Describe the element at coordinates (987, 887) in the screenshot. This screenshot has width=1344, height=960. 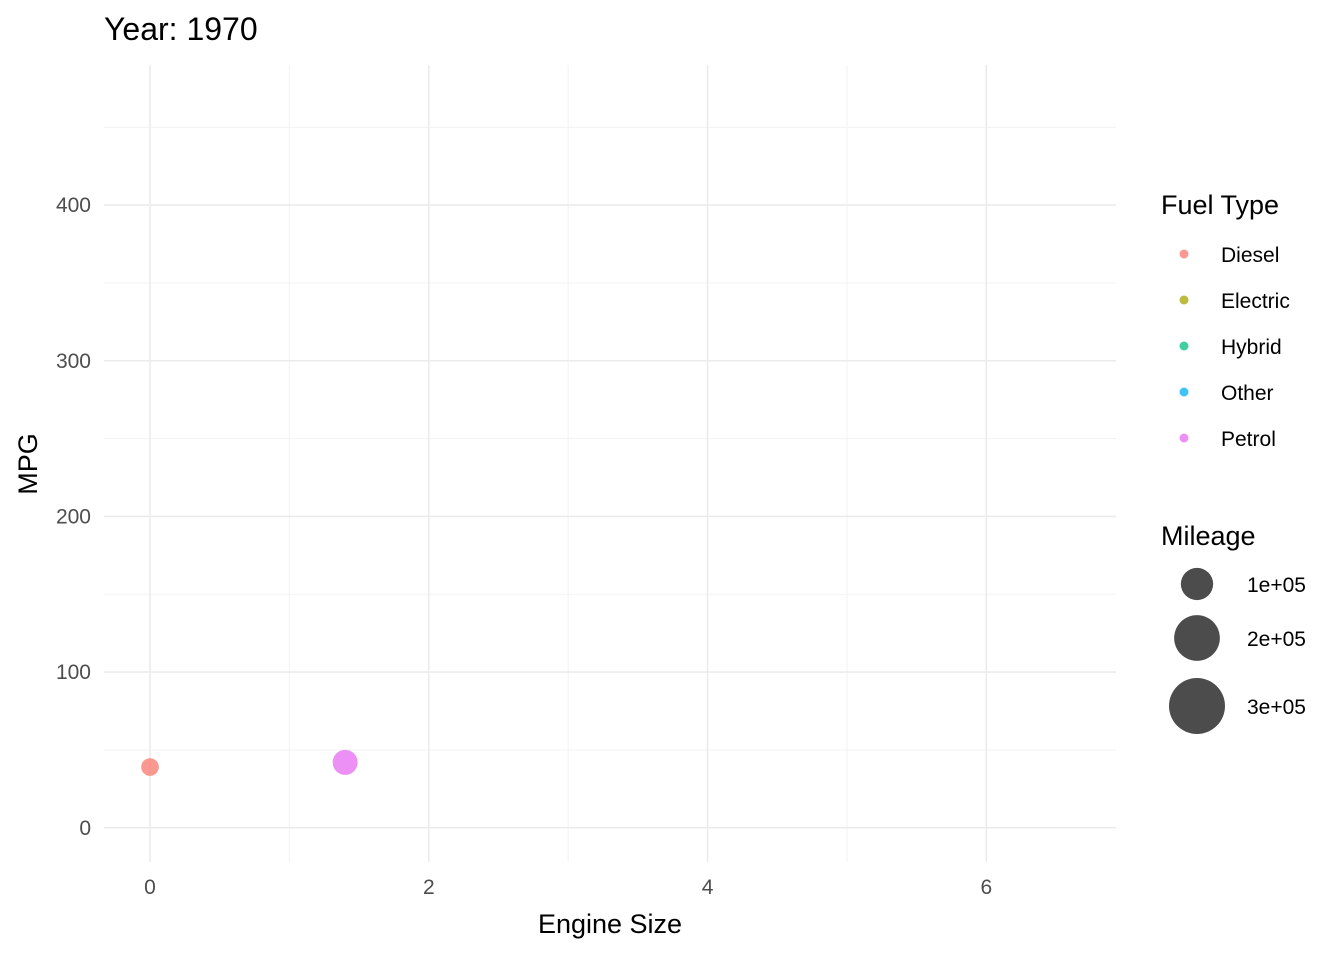
I see `x-tick-label: 6` at that location.